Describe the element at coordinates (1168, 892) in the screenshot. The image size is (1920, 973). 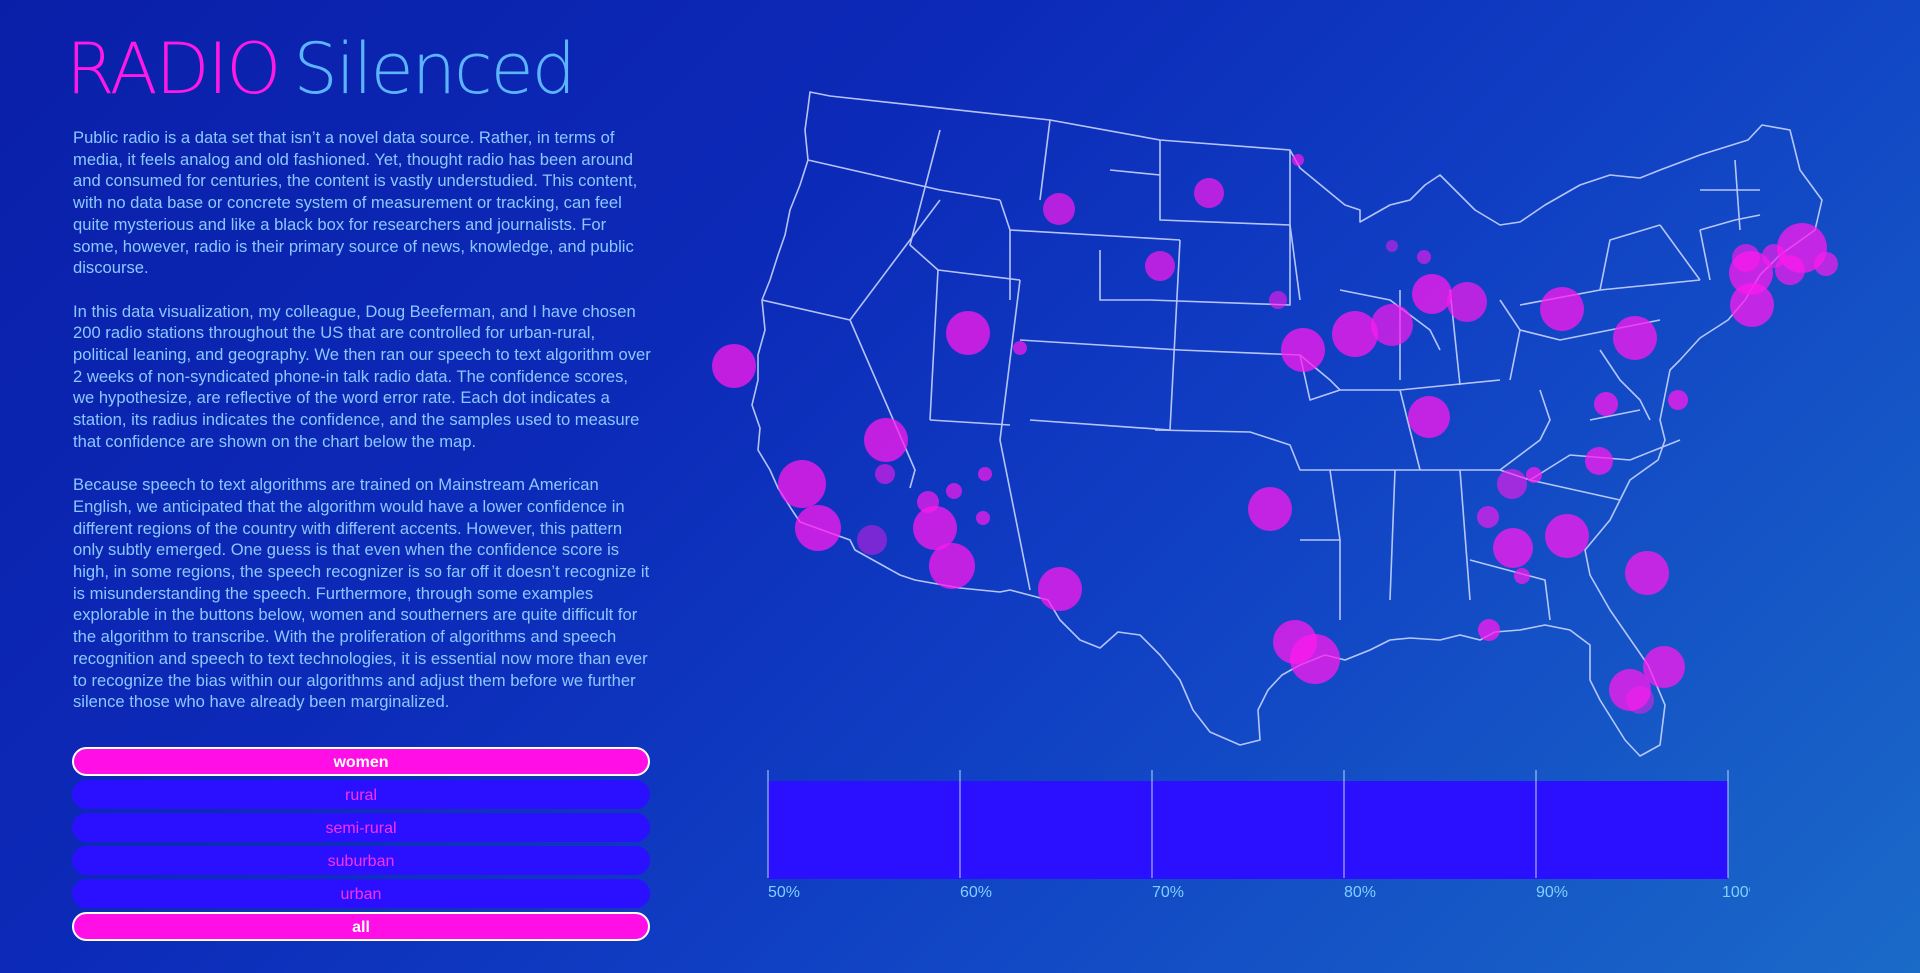
I see `axis-tick-label: 70%` at that location.